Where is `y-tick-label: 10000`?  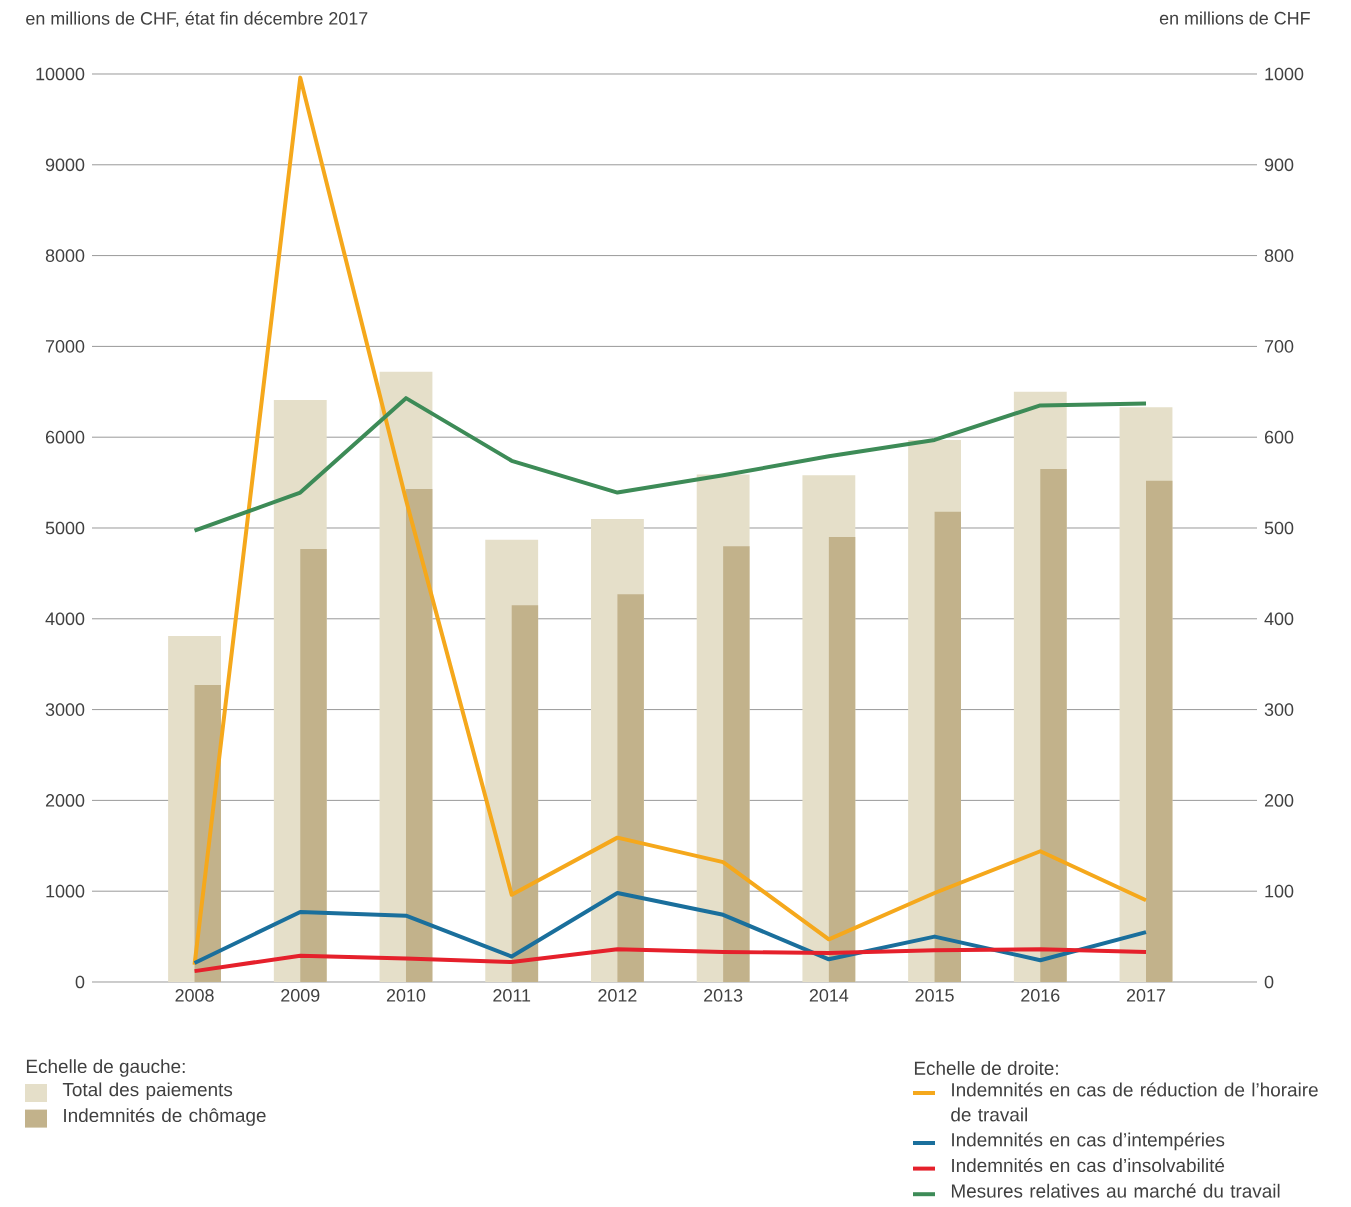 y-tick-label: 10000 is located at coordinates (60, 74).